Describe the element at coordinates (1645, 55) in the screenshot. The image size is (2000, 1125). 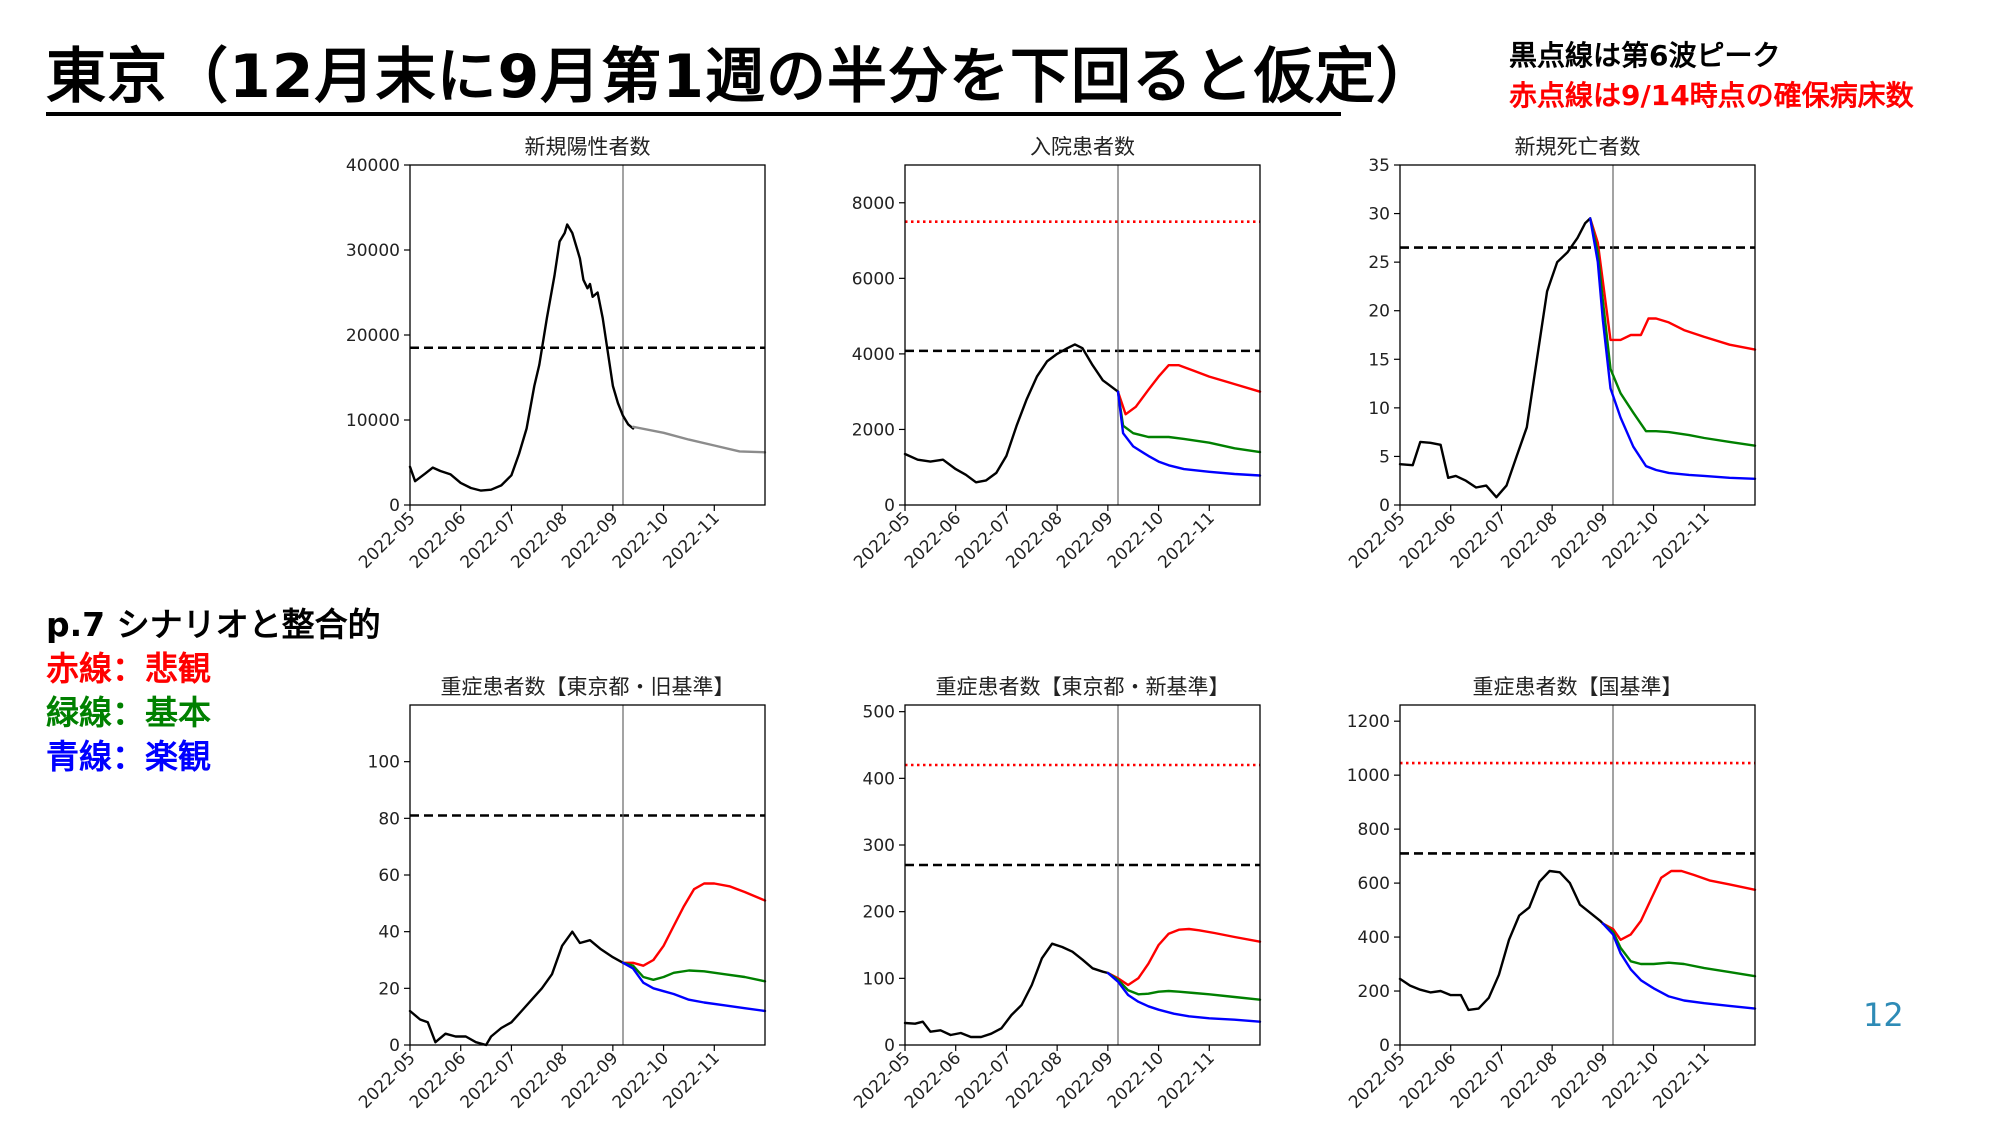
I see `note-peak-line: 黒点線は第6波ピーク` at that location.